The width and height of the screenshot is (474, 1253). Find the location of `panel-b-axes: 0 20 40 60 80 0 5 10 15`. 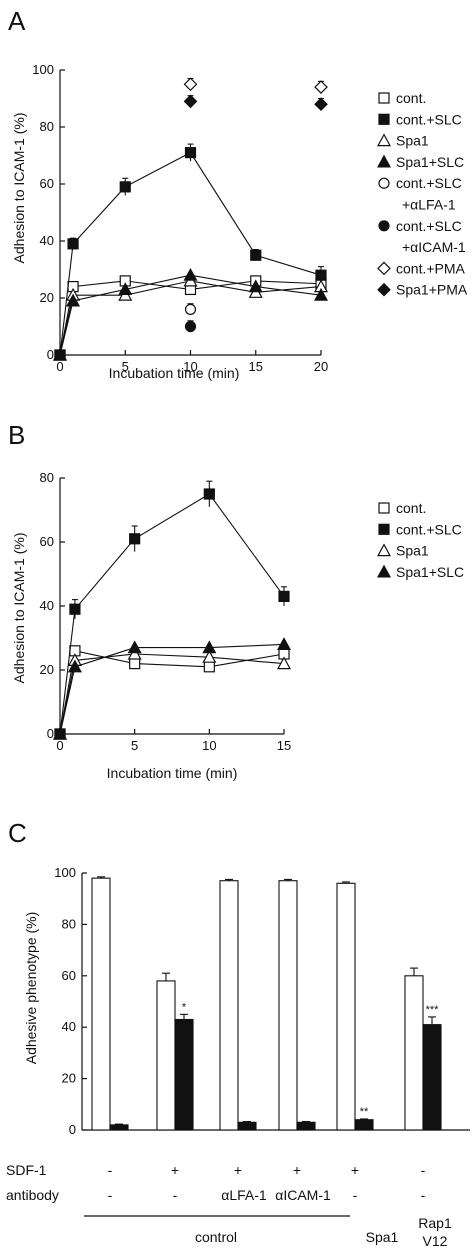

panel-b-axes: 0 20 40 60 80 0 5 10 15 is located at coordinates (166, 611).